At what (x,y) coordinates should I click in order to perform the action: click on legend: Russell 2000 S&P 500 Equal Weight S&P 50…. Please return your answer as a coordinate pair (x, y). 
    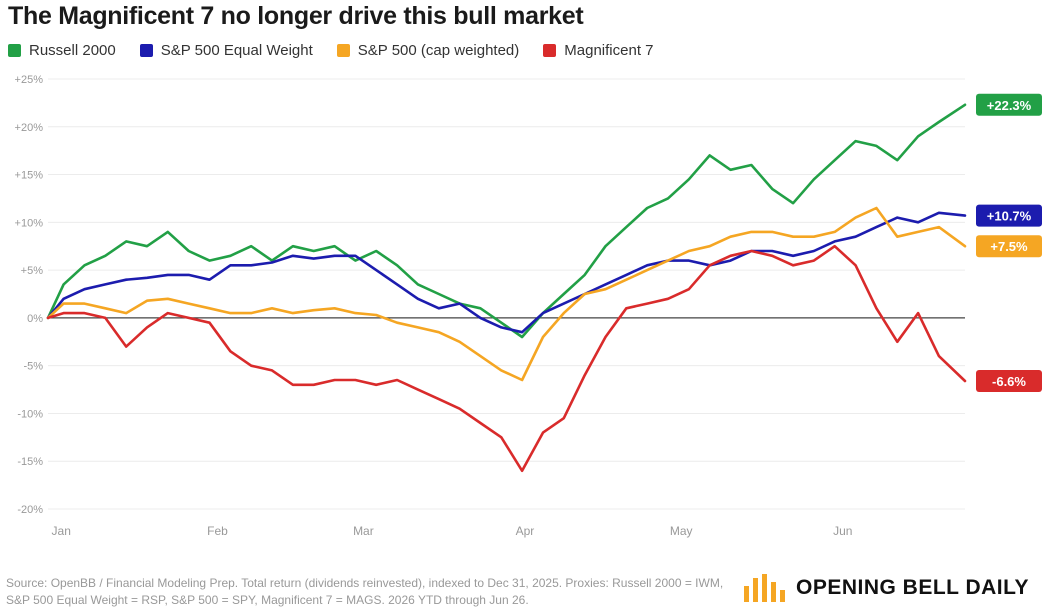
    Looking at the image, I should click on (331, 50).